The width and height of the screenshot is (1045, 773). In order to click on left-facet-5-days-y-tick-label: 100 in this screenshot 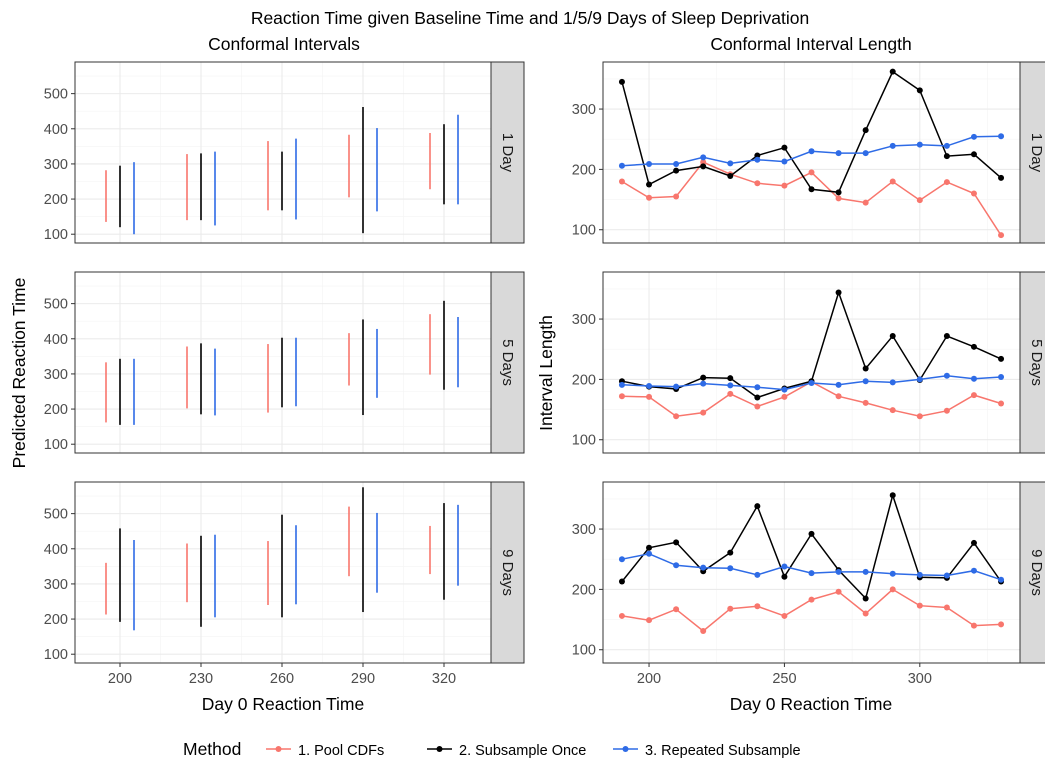, I will do `click(56, 445)`.